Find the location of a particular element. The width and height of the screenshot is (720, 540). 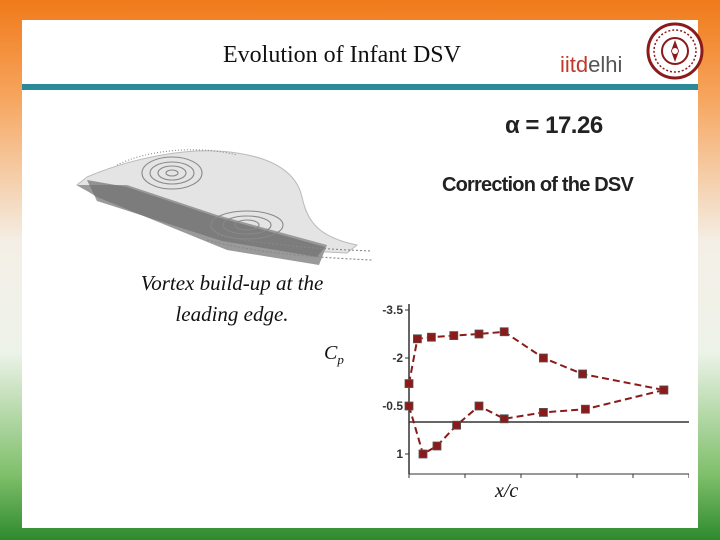

y-tick-label: -3.5 is located at coordinates (392, 310).